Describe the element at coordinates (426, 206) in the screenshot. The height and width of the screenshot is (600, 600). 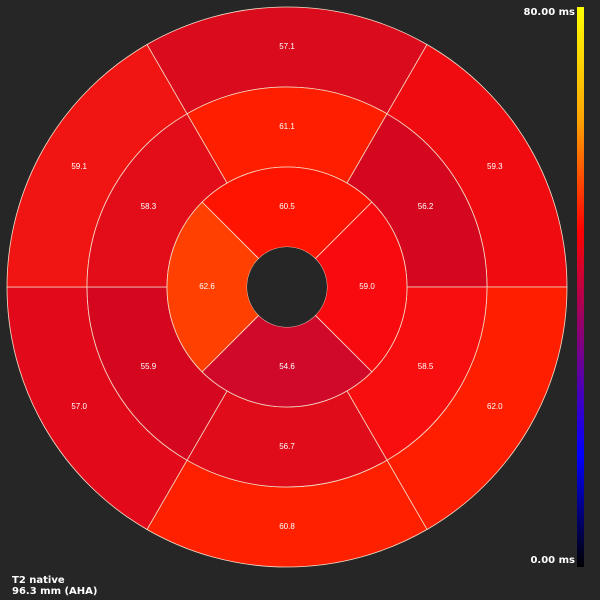
I see `mid-segment-2-value: 56.2` at that location.